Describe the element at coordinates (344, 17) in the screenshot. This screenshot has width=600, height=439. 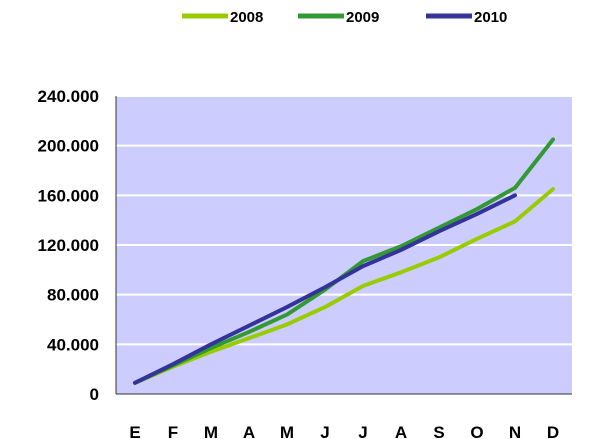
I see `legend: 2008 2009 2010` at that location.